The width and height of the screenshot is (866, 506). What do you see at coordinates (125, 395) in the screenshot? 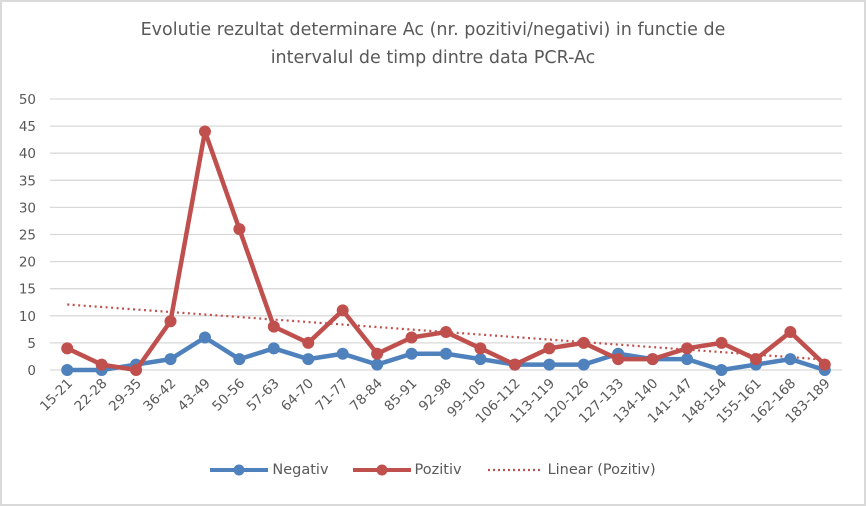
I see `x-tick-label: 29-35` at bounding box center [125, 395].